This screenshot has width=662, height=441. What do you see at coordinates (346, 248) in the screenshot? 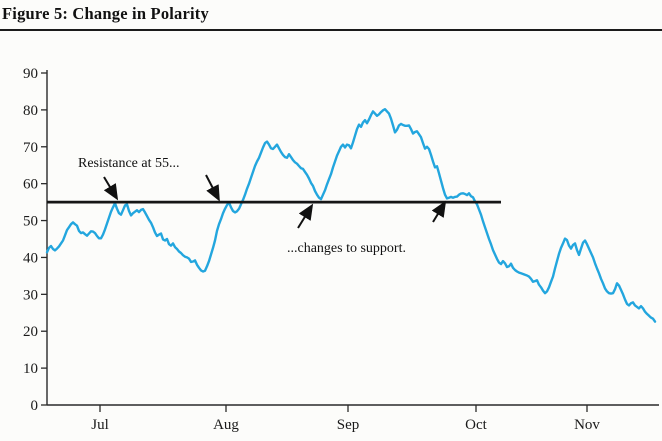
I see `support-label: ...changes to support.` at bounding box center [346, 248].